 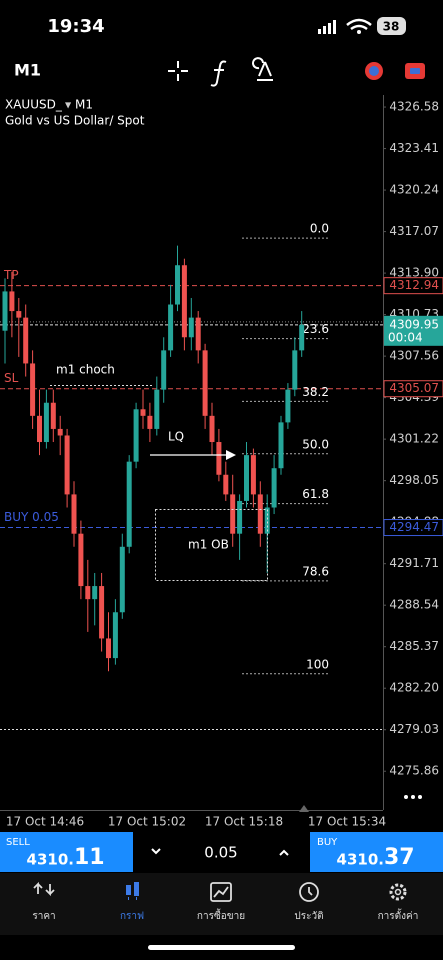 I want to click on y-tick-label: 4298.05, so click(x=414, y=480).